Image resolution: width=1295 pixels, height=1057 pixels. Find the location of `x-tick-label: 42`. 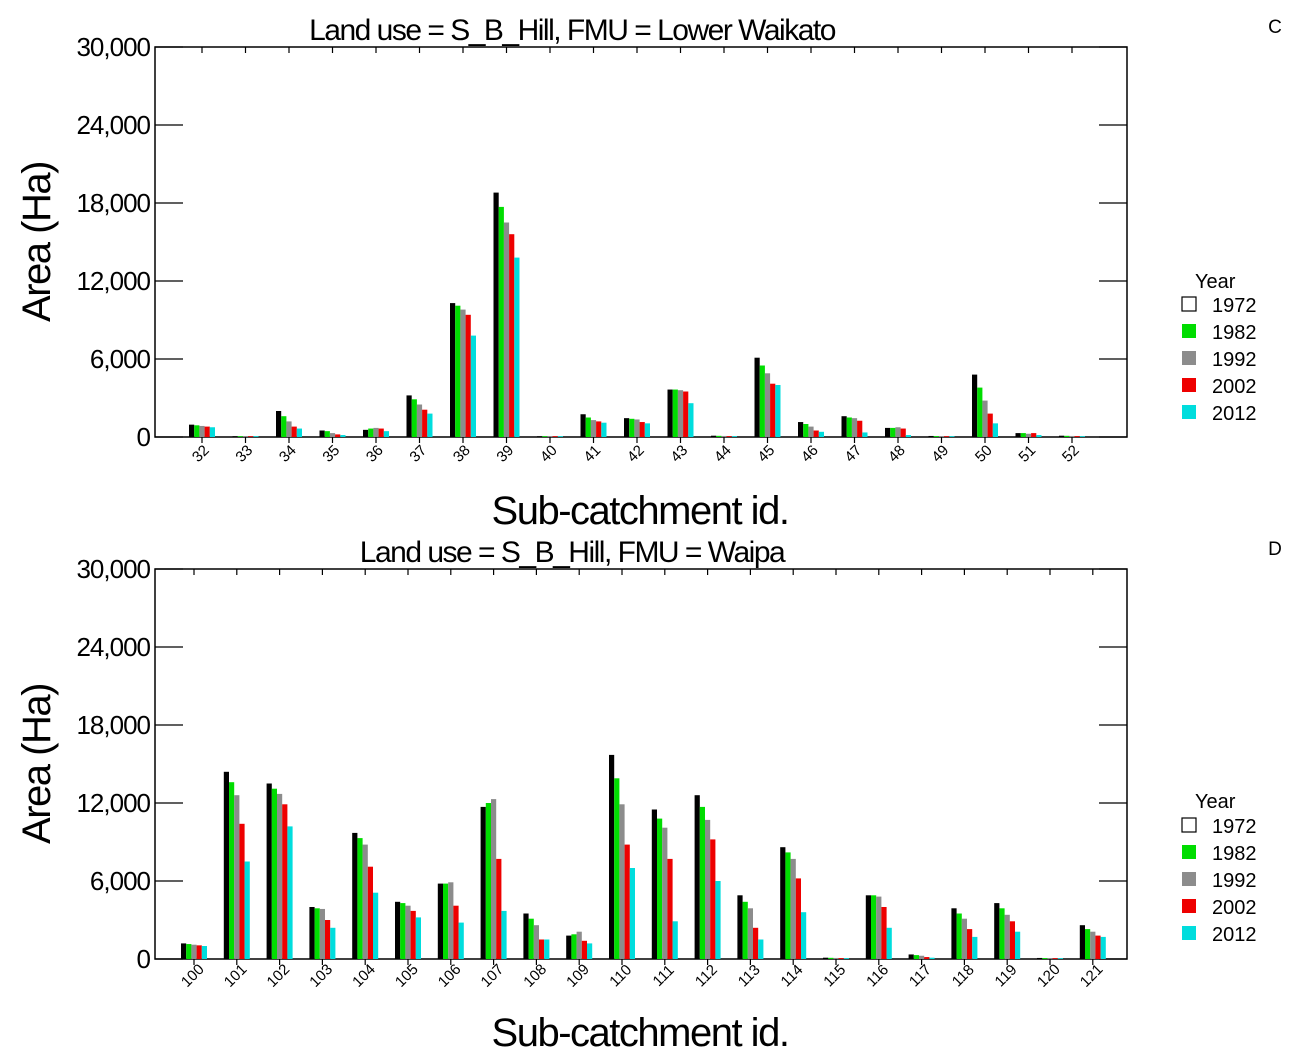

x-tick-label: 42 is located at coordinates (636, 454).